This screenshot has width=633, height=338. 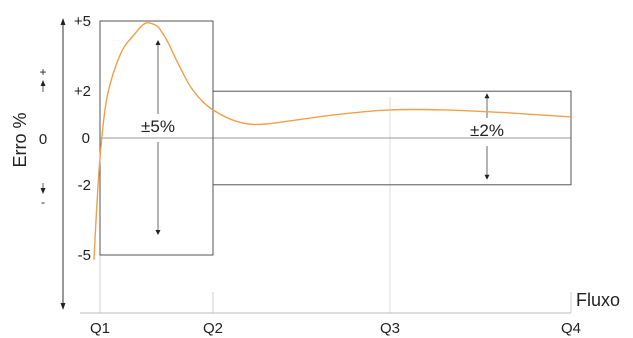 I want to click on tolerance-label-1: ±5%, so click(x=158, y=126).